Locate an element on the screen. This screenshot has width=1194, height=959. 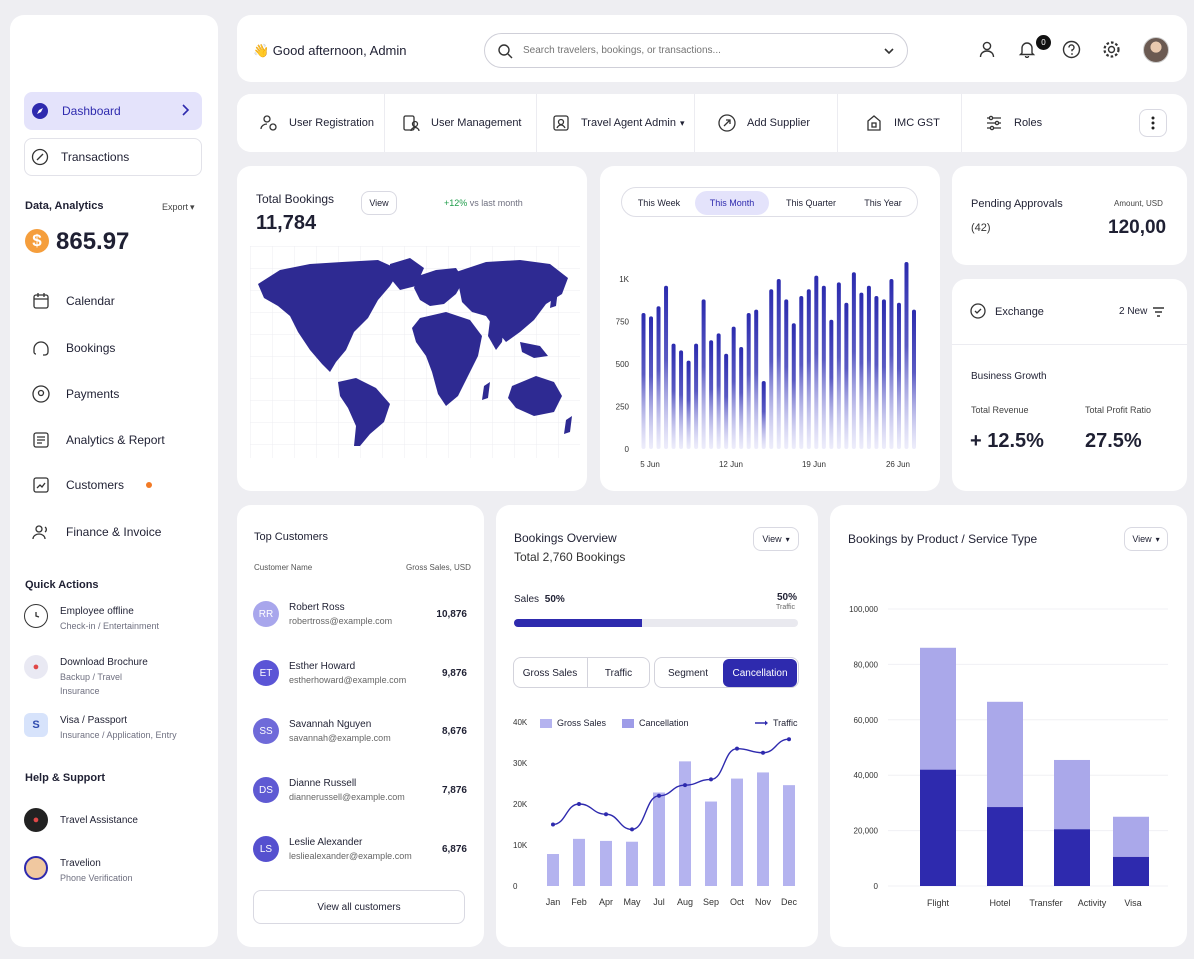
more-vertical-icon is located at coordinates (1153, 123).